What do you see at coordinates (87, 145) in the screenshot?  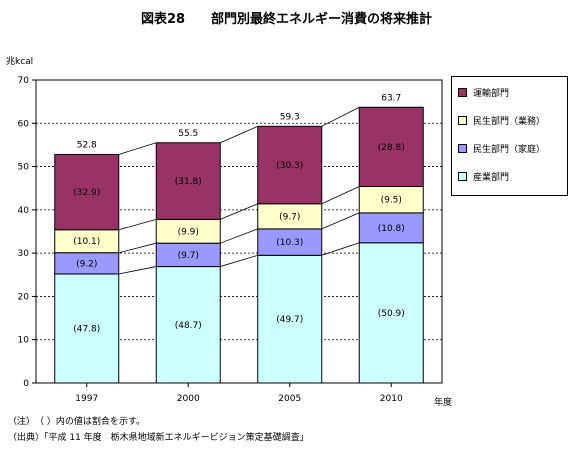 I see `total-label: 52.8` at bounding box center [87, 145].